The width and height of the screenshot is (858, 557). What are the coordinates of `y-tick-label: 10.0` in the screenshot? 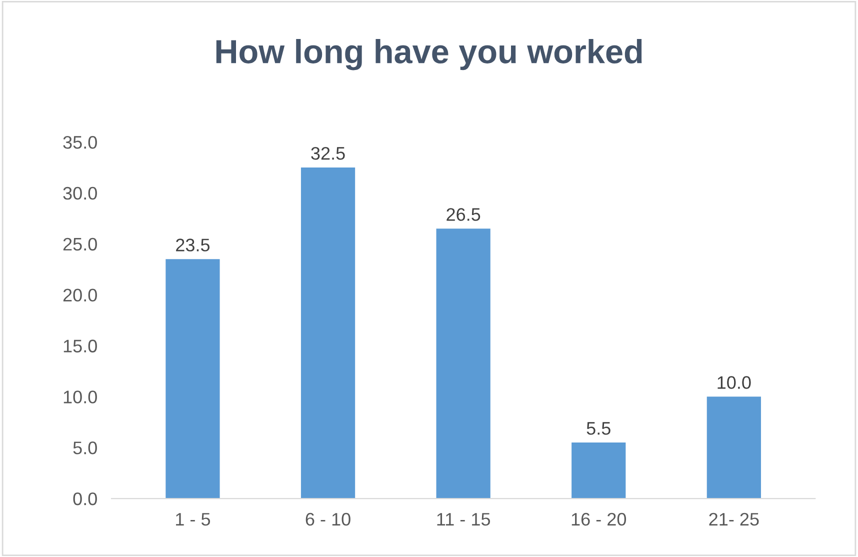 It's located at (80, 397).